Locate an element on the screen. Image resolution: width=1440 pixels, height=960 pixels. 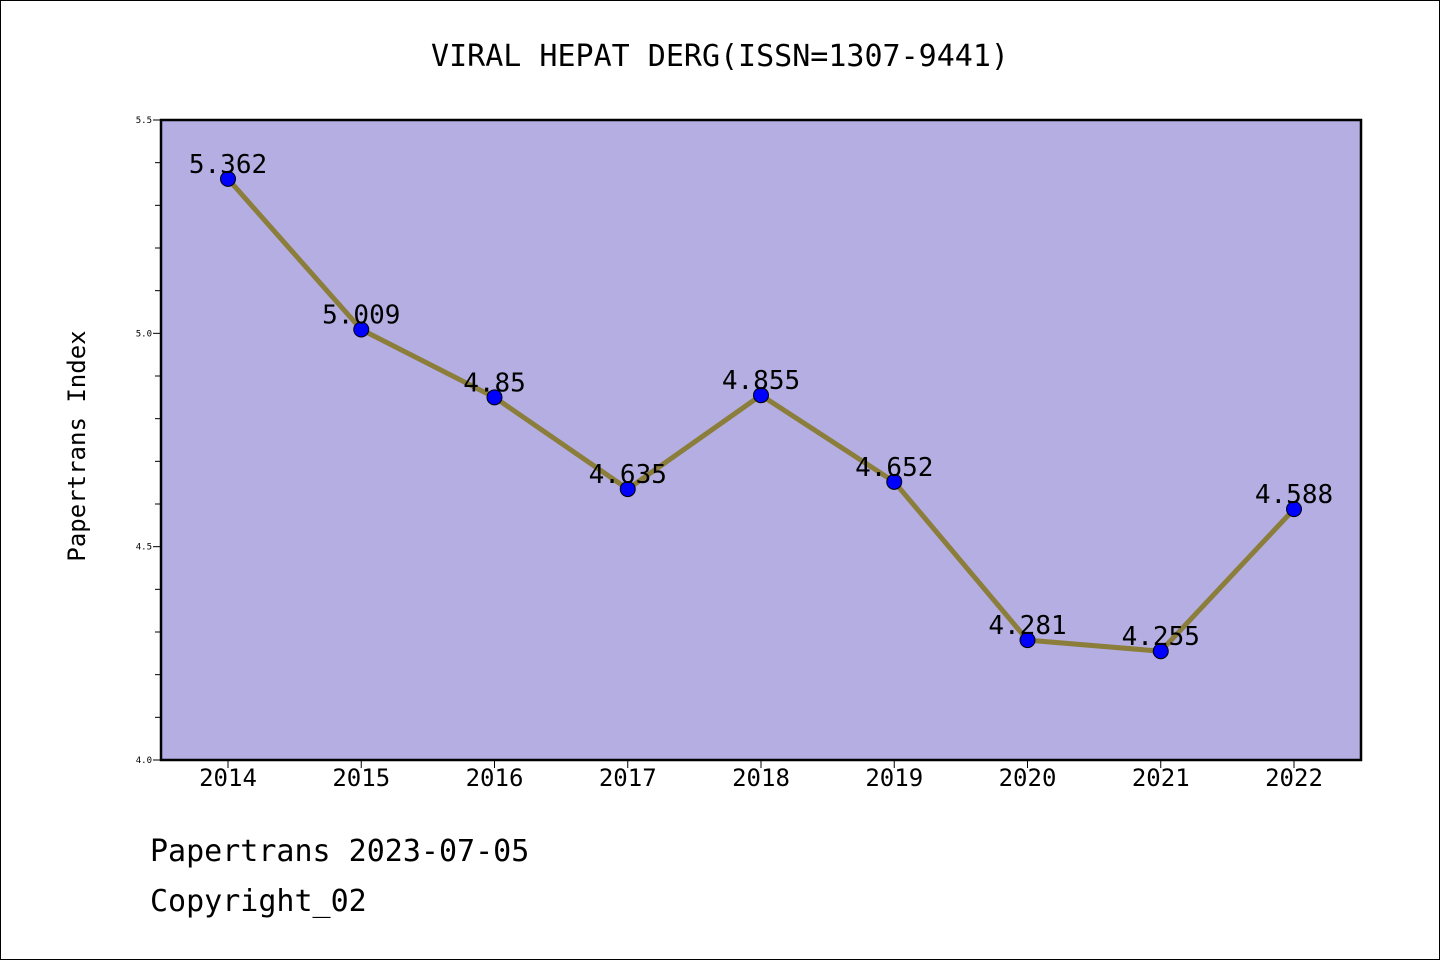
y-tick-label: 4.0 is located at coordinates (144, 761).